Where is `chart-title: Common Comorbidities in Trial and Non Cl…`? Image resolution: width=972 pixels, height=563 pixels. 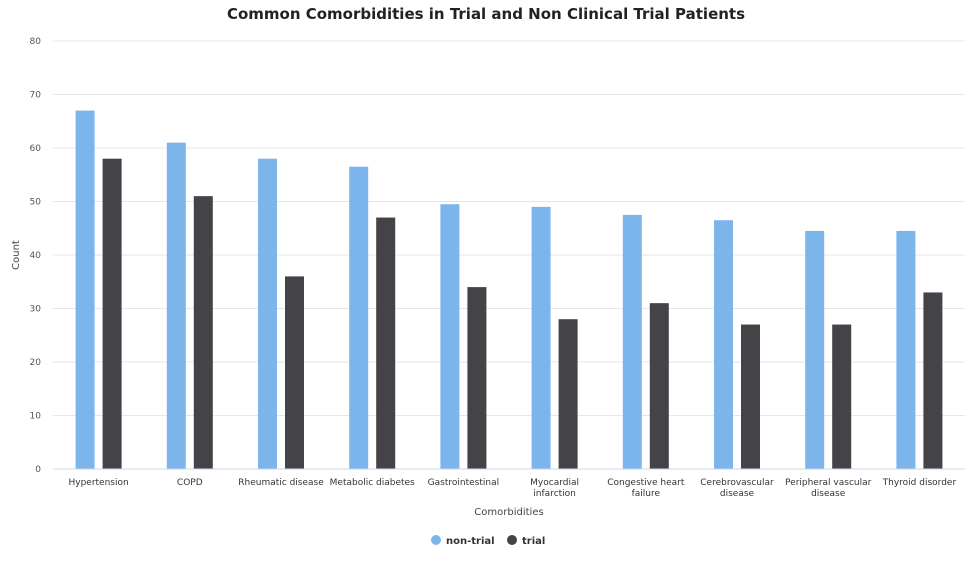
chart-title: Common Comorbidities in Trial and Non Cl… is located at coordinates (486, 14).